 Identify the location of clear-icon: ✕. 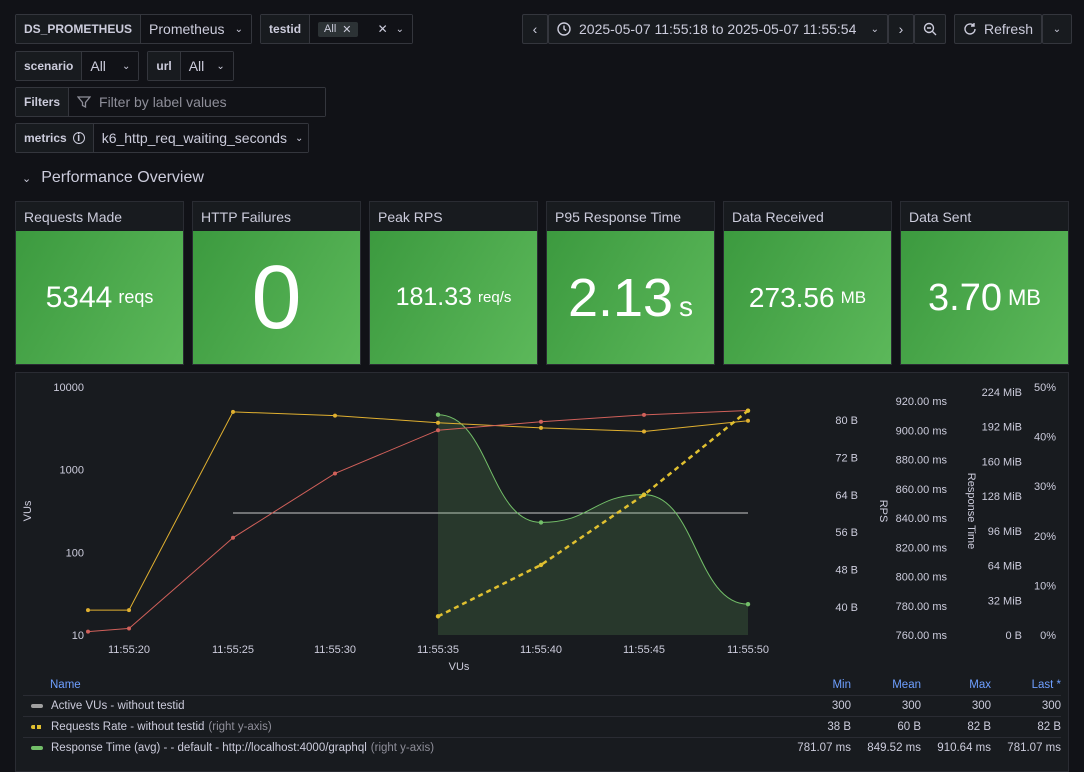
(382, 29).